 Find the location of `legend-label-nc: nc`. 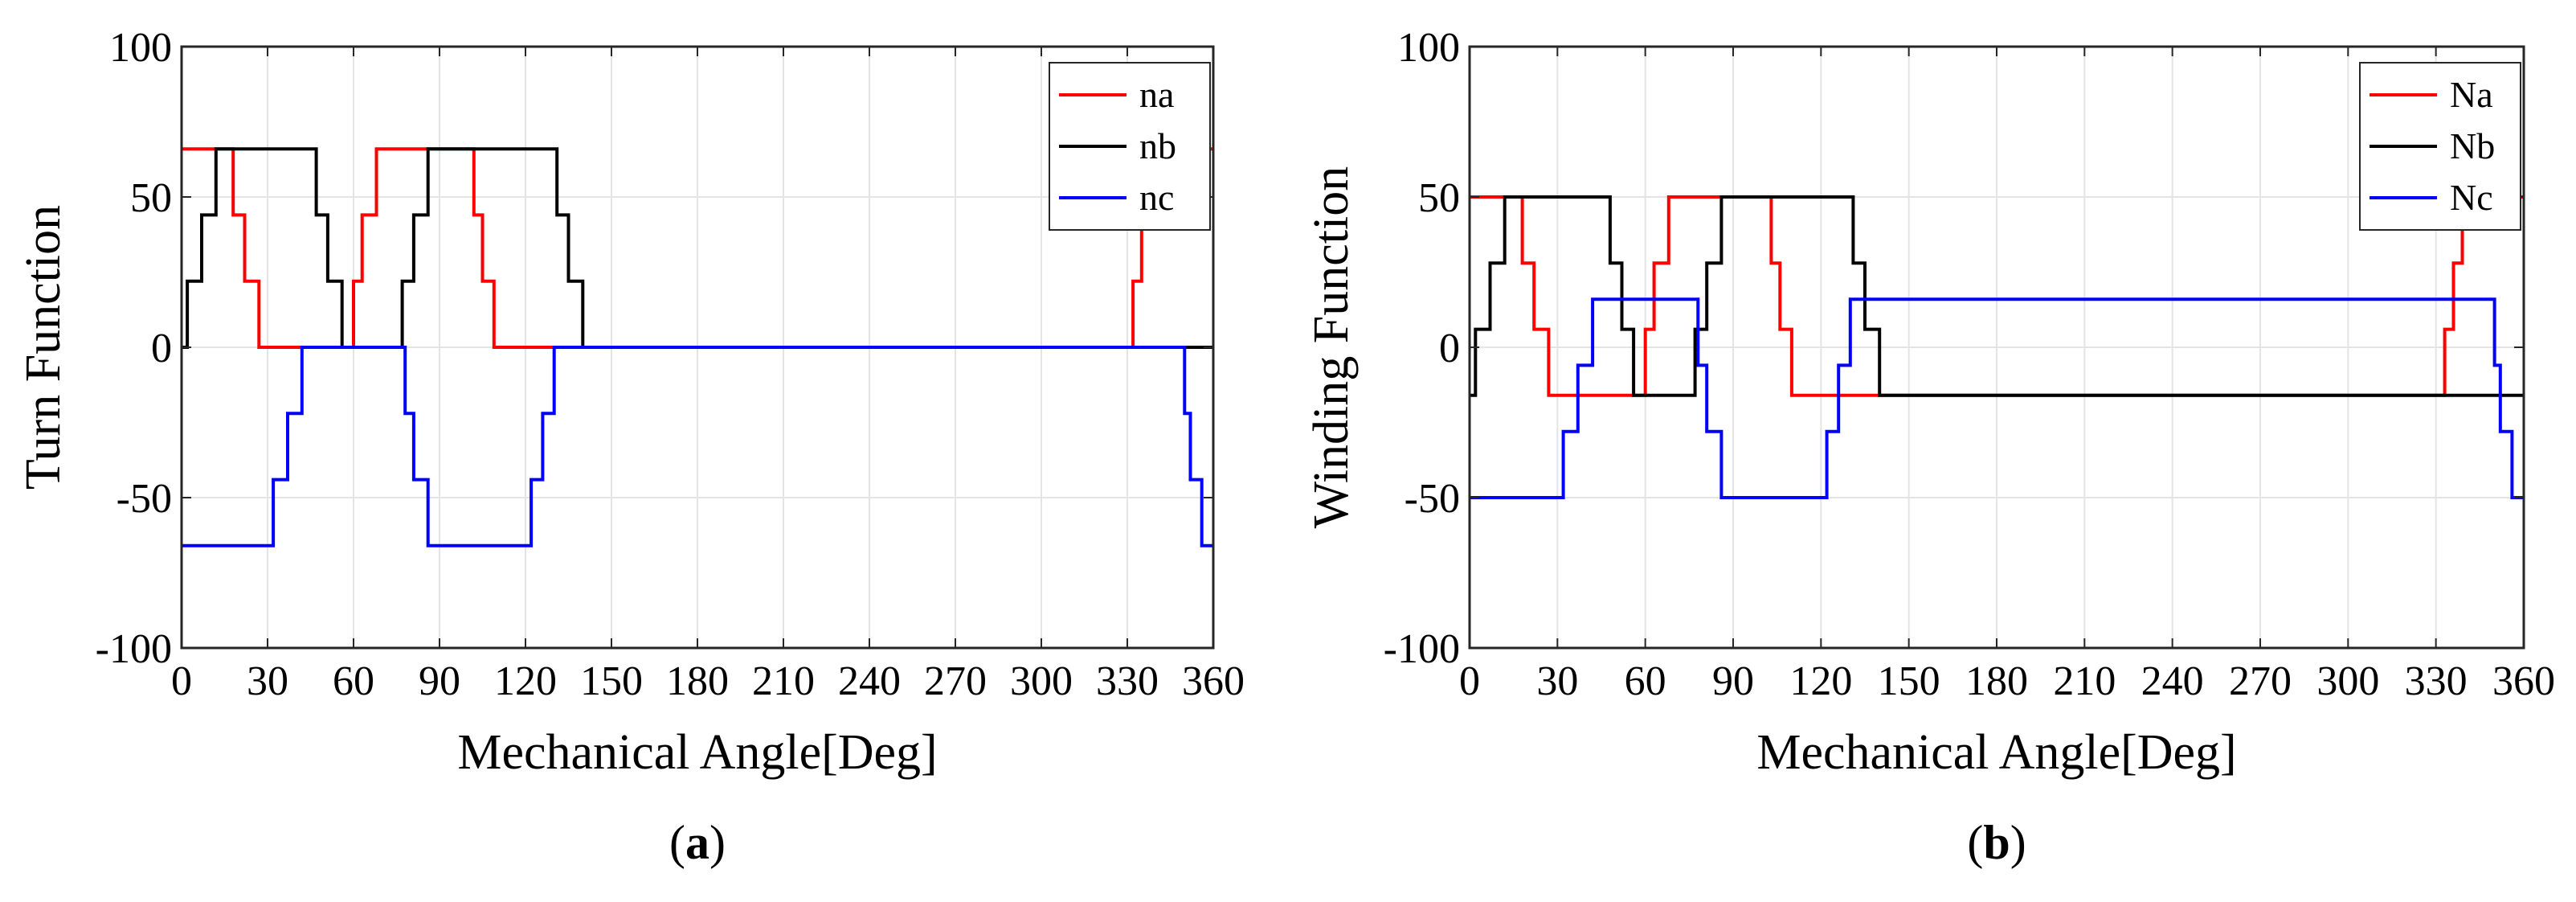

legend-label-nc: nc is located at coordinates (1156, 197).